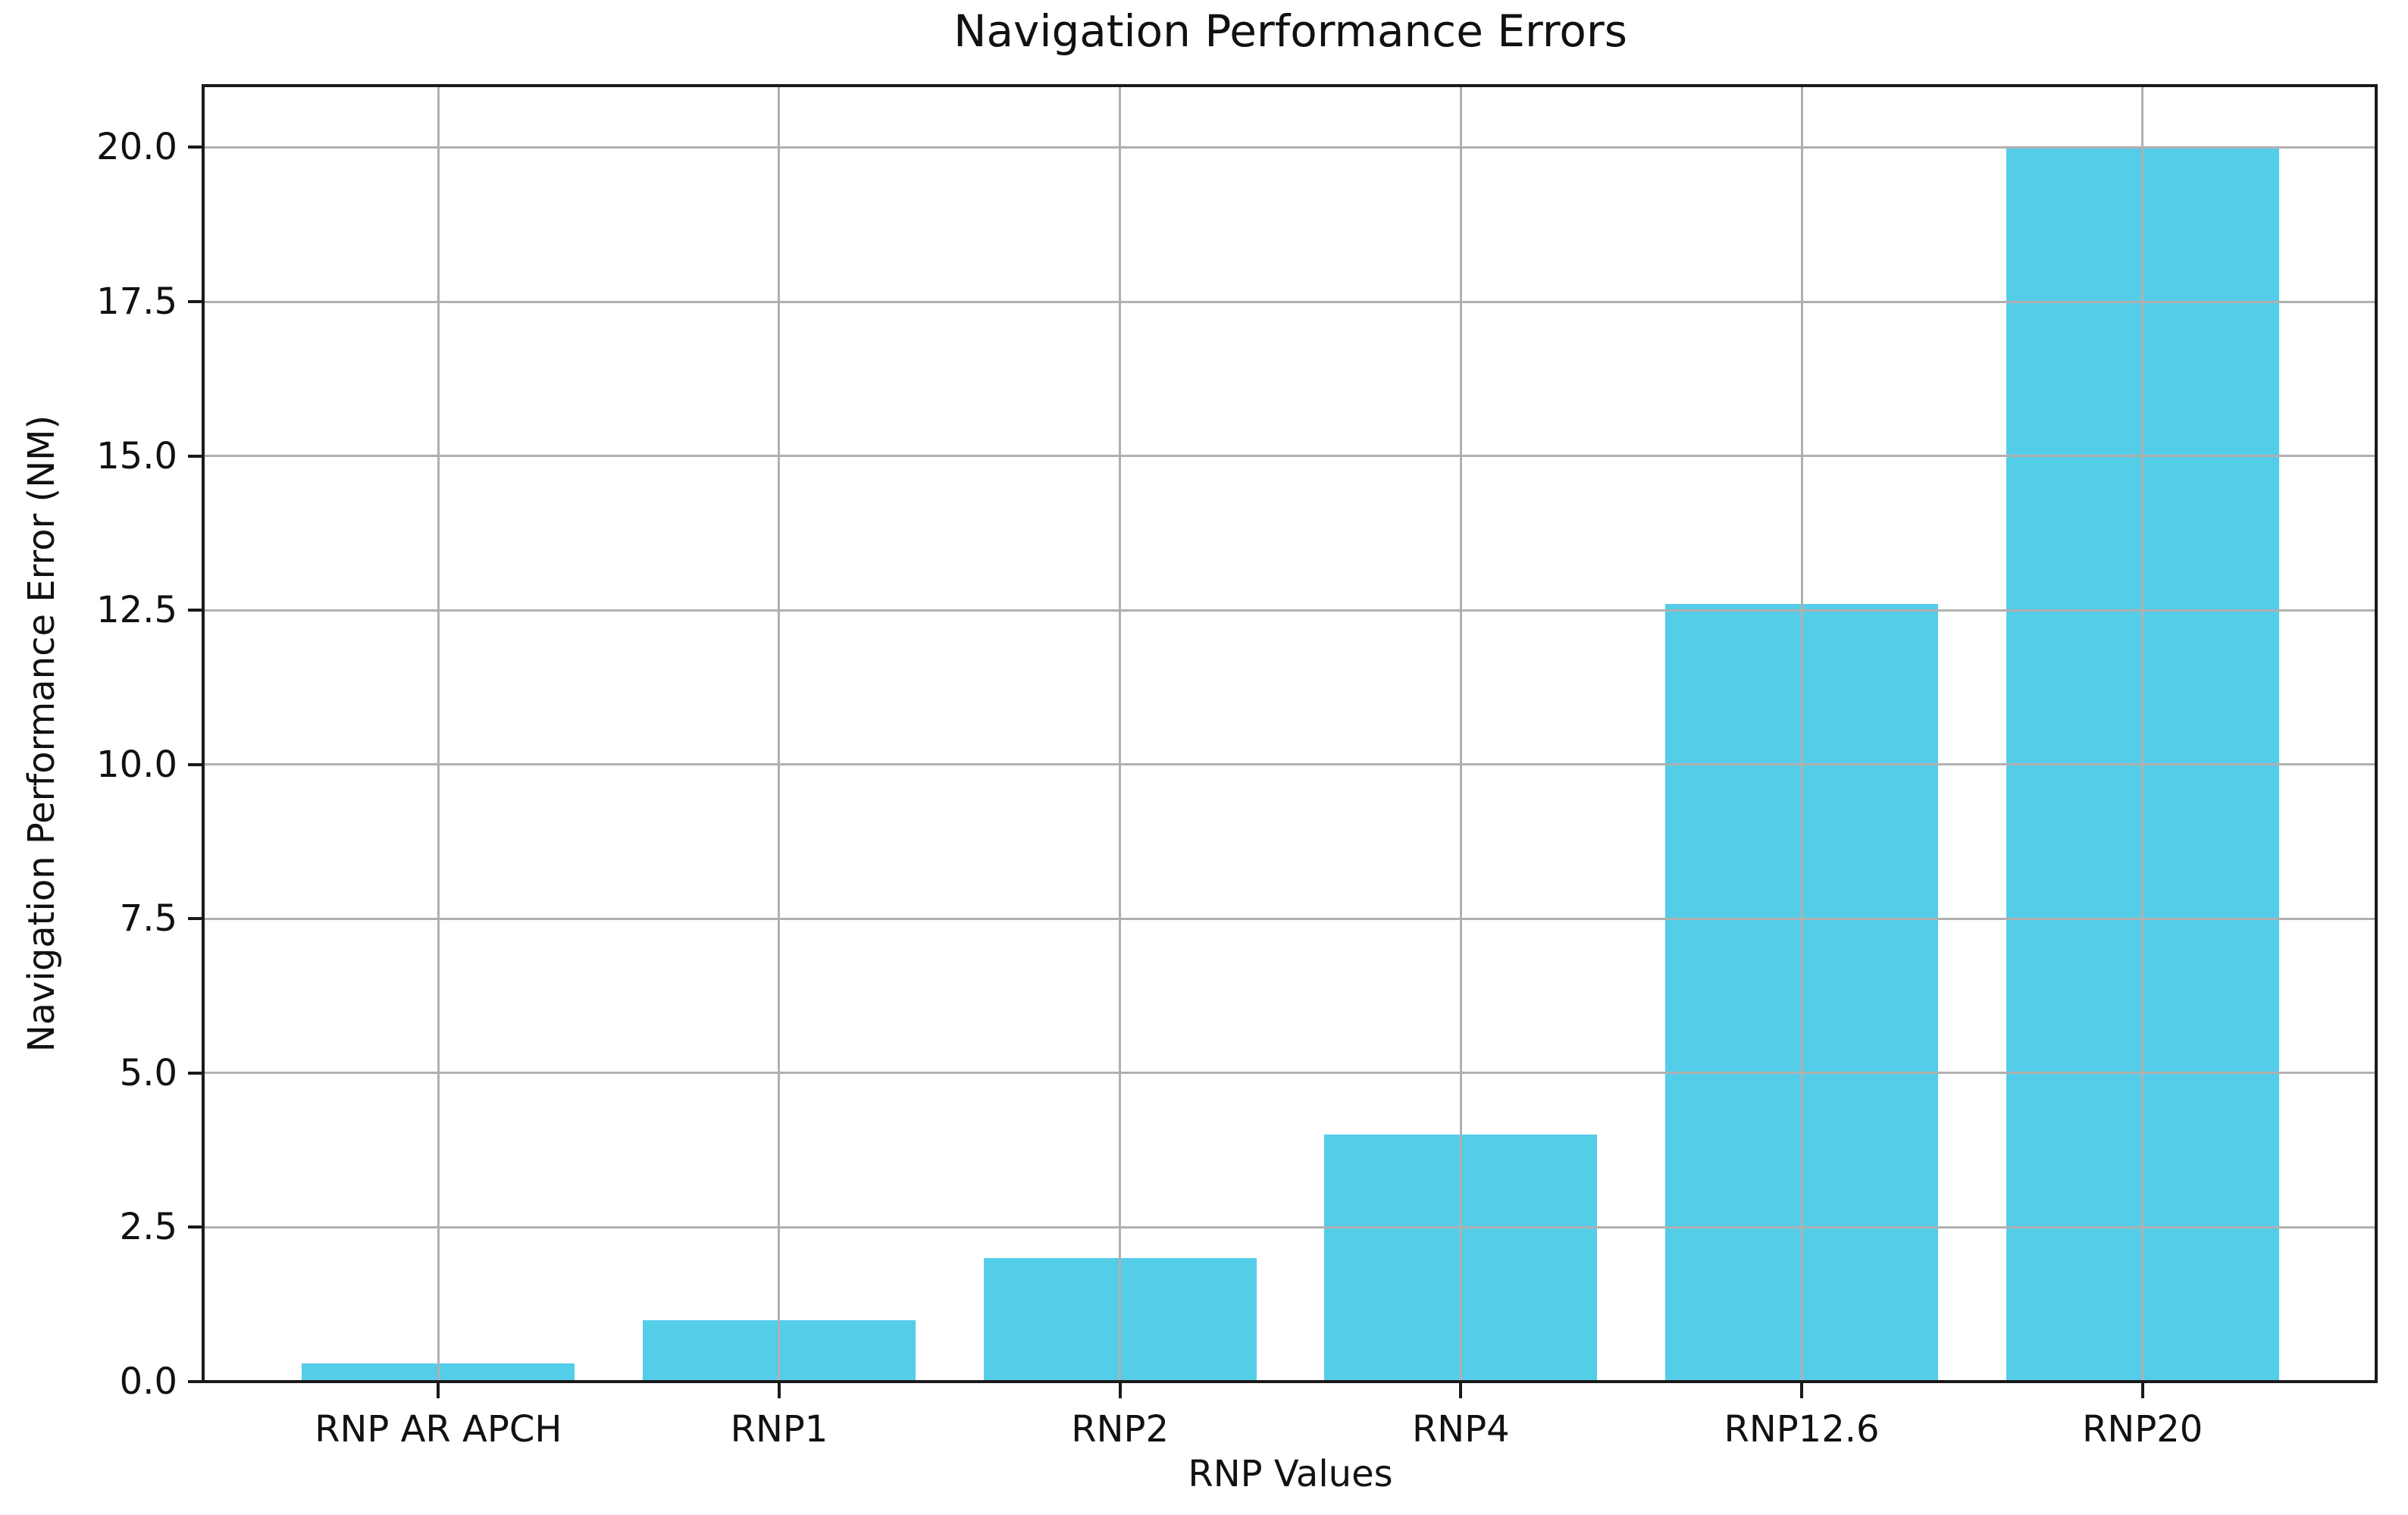  What do you see at coordinates (1460, 1429) in the screenshot?
I see `x-tick-label: RNP4` at bounding box center [1460, 1429].